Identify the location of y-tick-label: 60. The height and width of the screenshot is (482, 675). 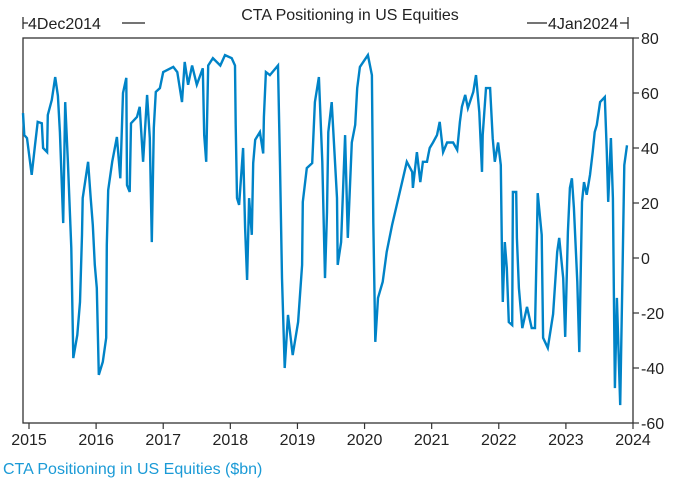
(650, 94).